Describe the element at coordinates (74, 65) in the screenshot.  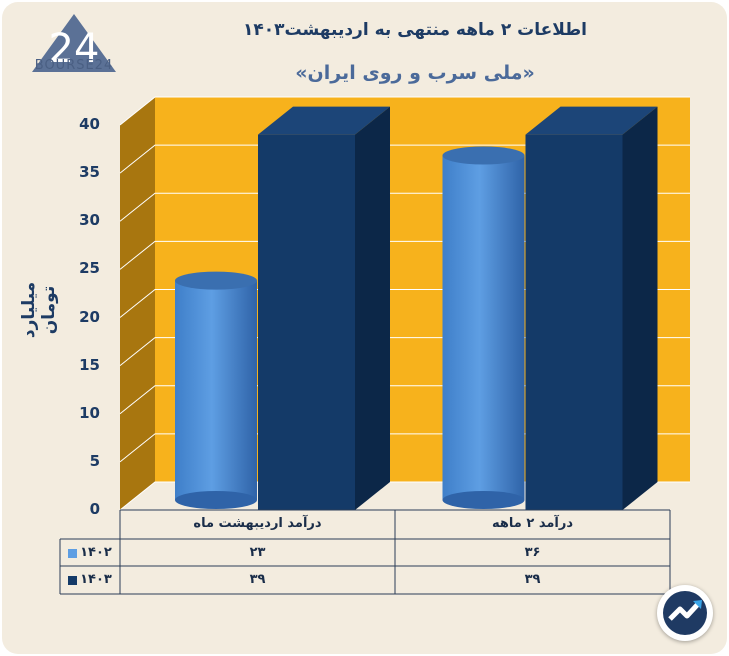
I see `logo-text: BOURSE24` at that location.